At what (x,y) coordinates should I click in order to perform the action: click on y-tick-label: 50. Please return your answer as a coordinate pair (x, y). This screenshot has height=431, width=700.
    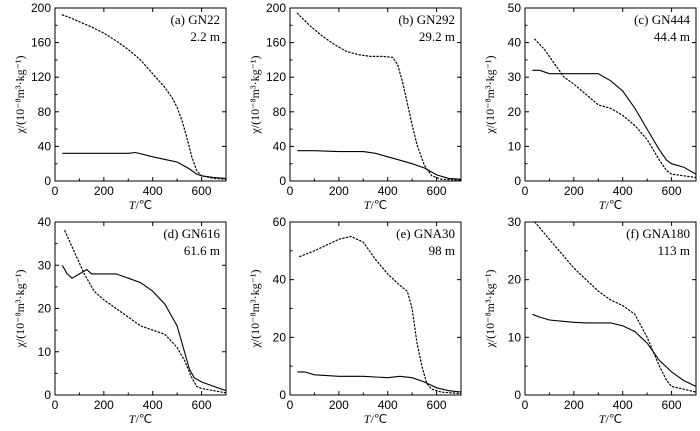
    Looking at the image, I should click on (515, 8).